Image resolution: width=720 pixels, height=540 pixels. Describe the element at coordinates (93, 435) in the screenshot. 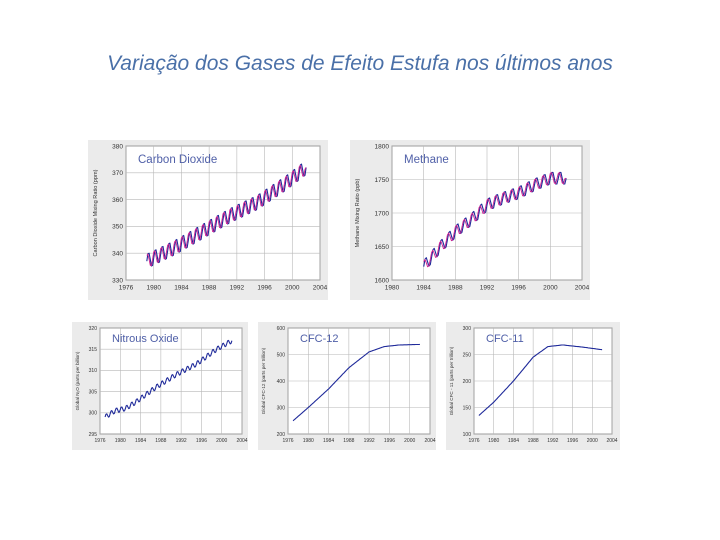

I see `nitrous-oxide-y-tick-label: 295` at that location.